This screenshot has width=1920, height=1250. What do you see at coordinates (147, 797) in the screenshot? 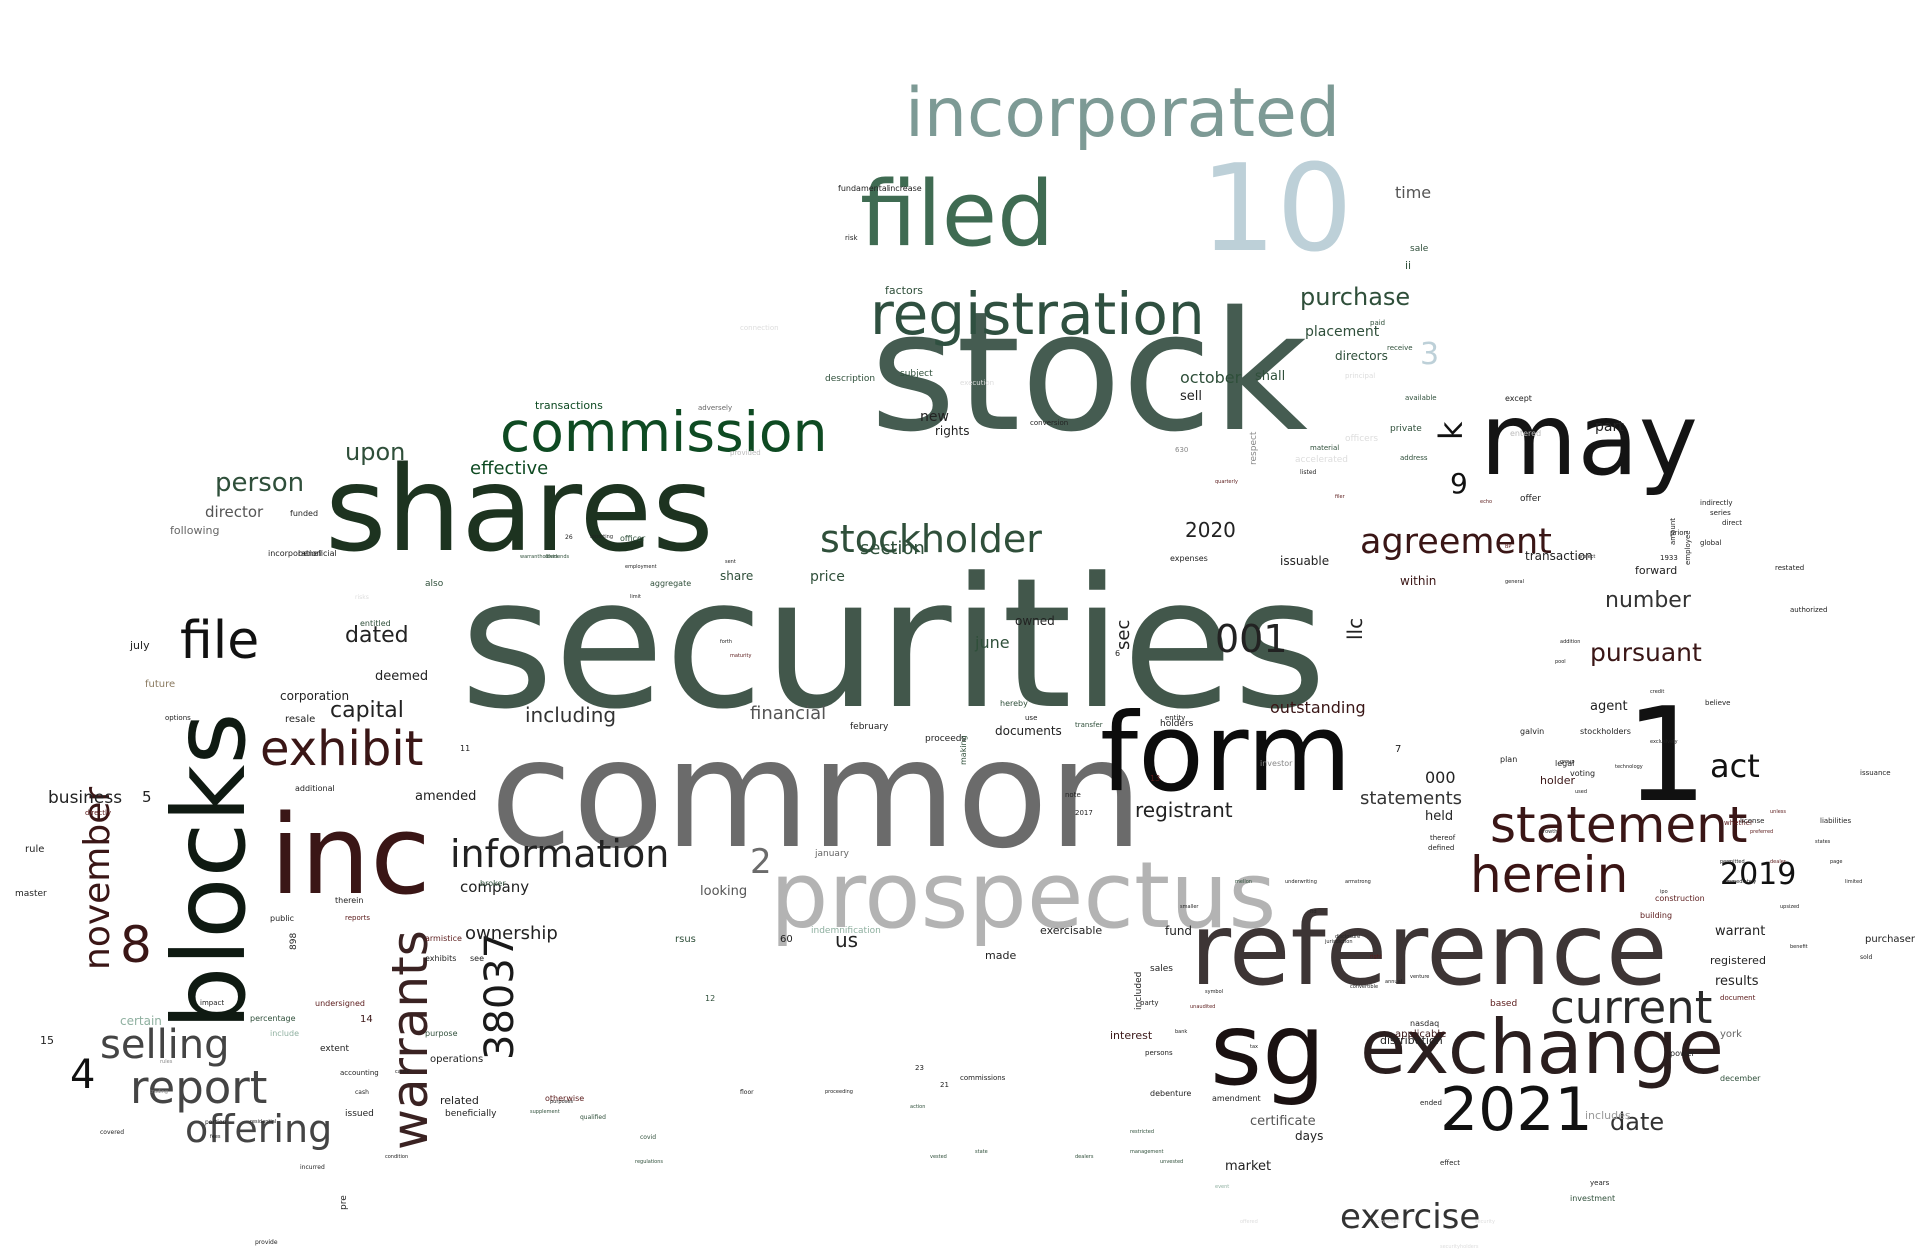
I see `cloud-word: 5` at bounding box center [147, 797].